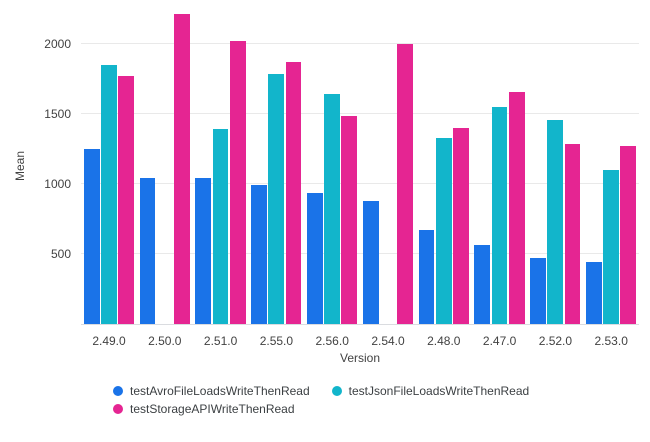  Describe the element at coordinates (109, 341) in the screenshot. I see `x-tick-label: 2.49.0` at that location.